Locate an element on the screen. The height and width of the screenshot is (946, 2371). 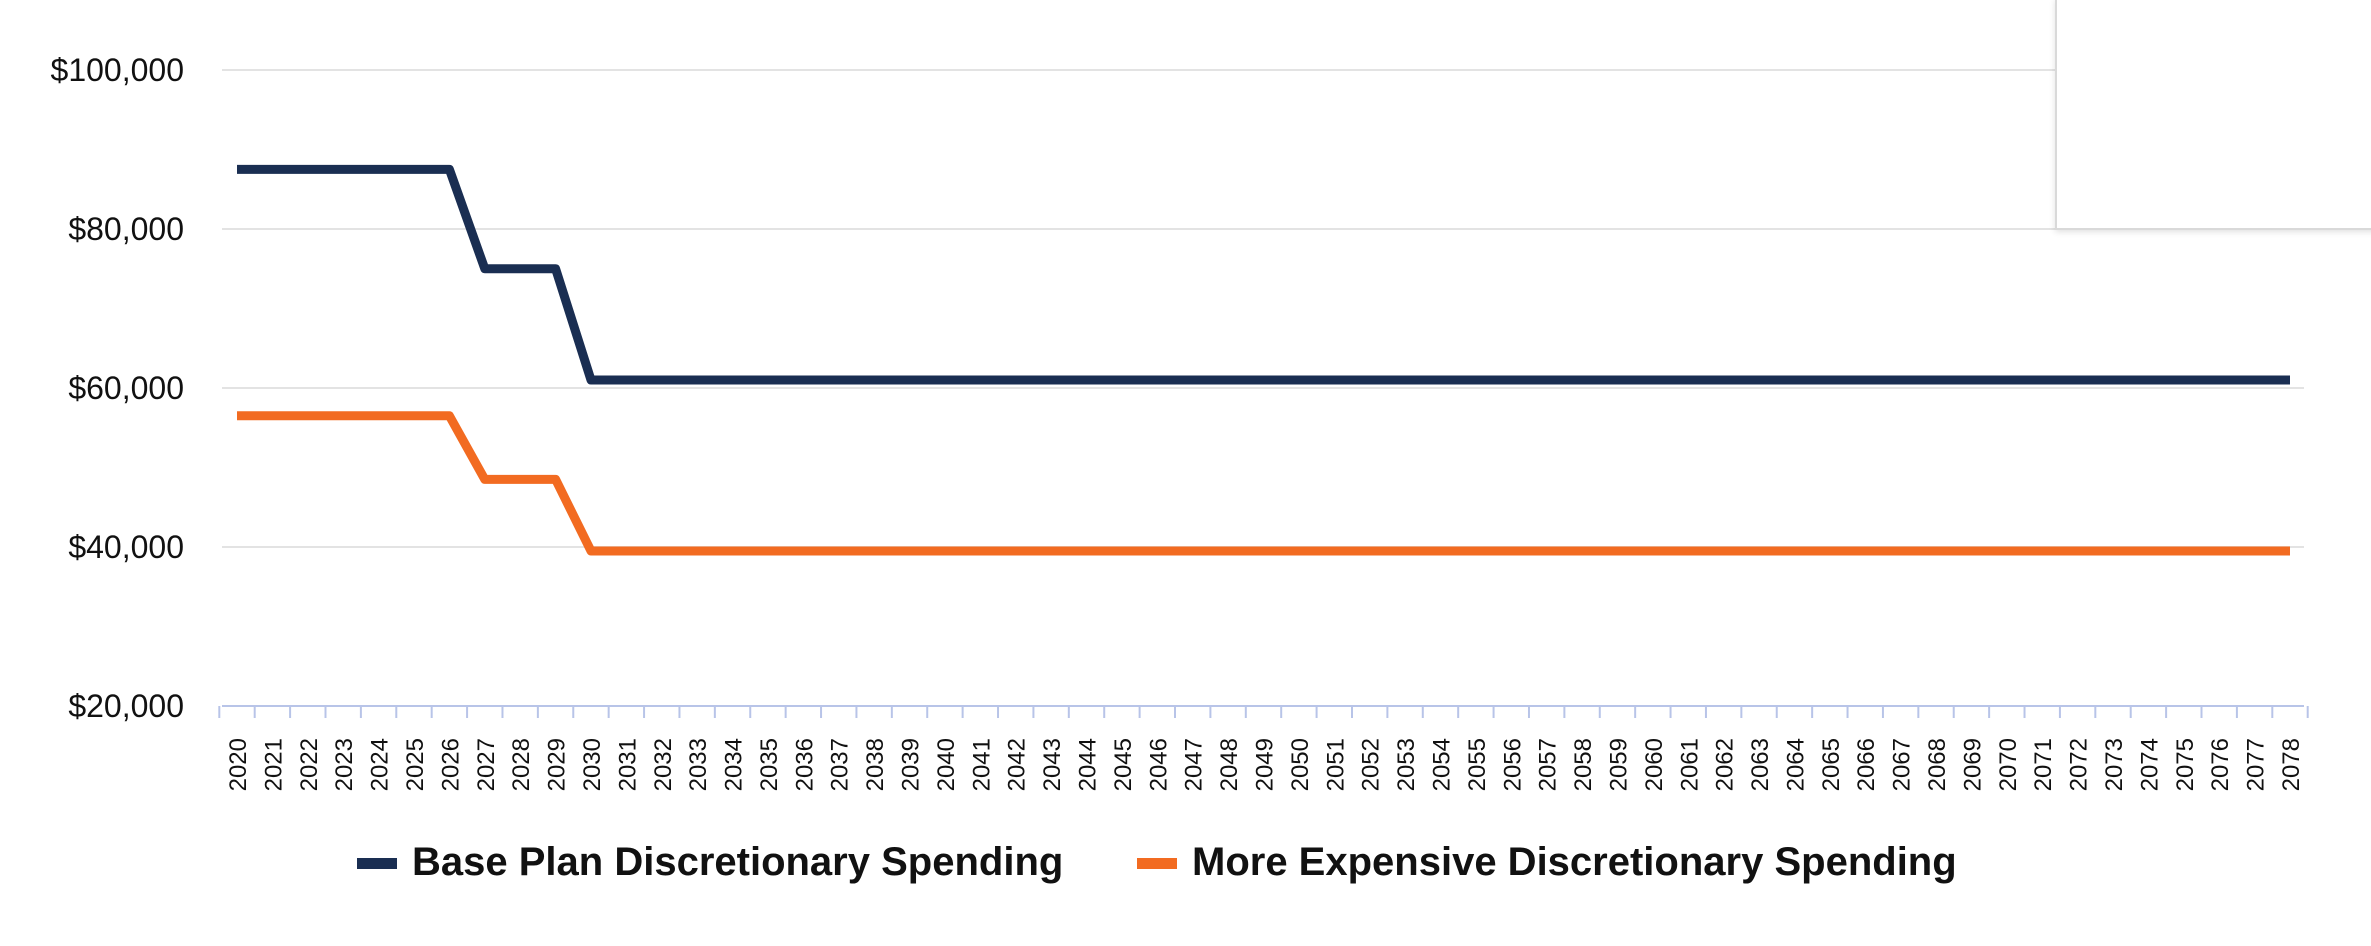
x-tick-label: 2072 is located at coordinates (2079, 764).